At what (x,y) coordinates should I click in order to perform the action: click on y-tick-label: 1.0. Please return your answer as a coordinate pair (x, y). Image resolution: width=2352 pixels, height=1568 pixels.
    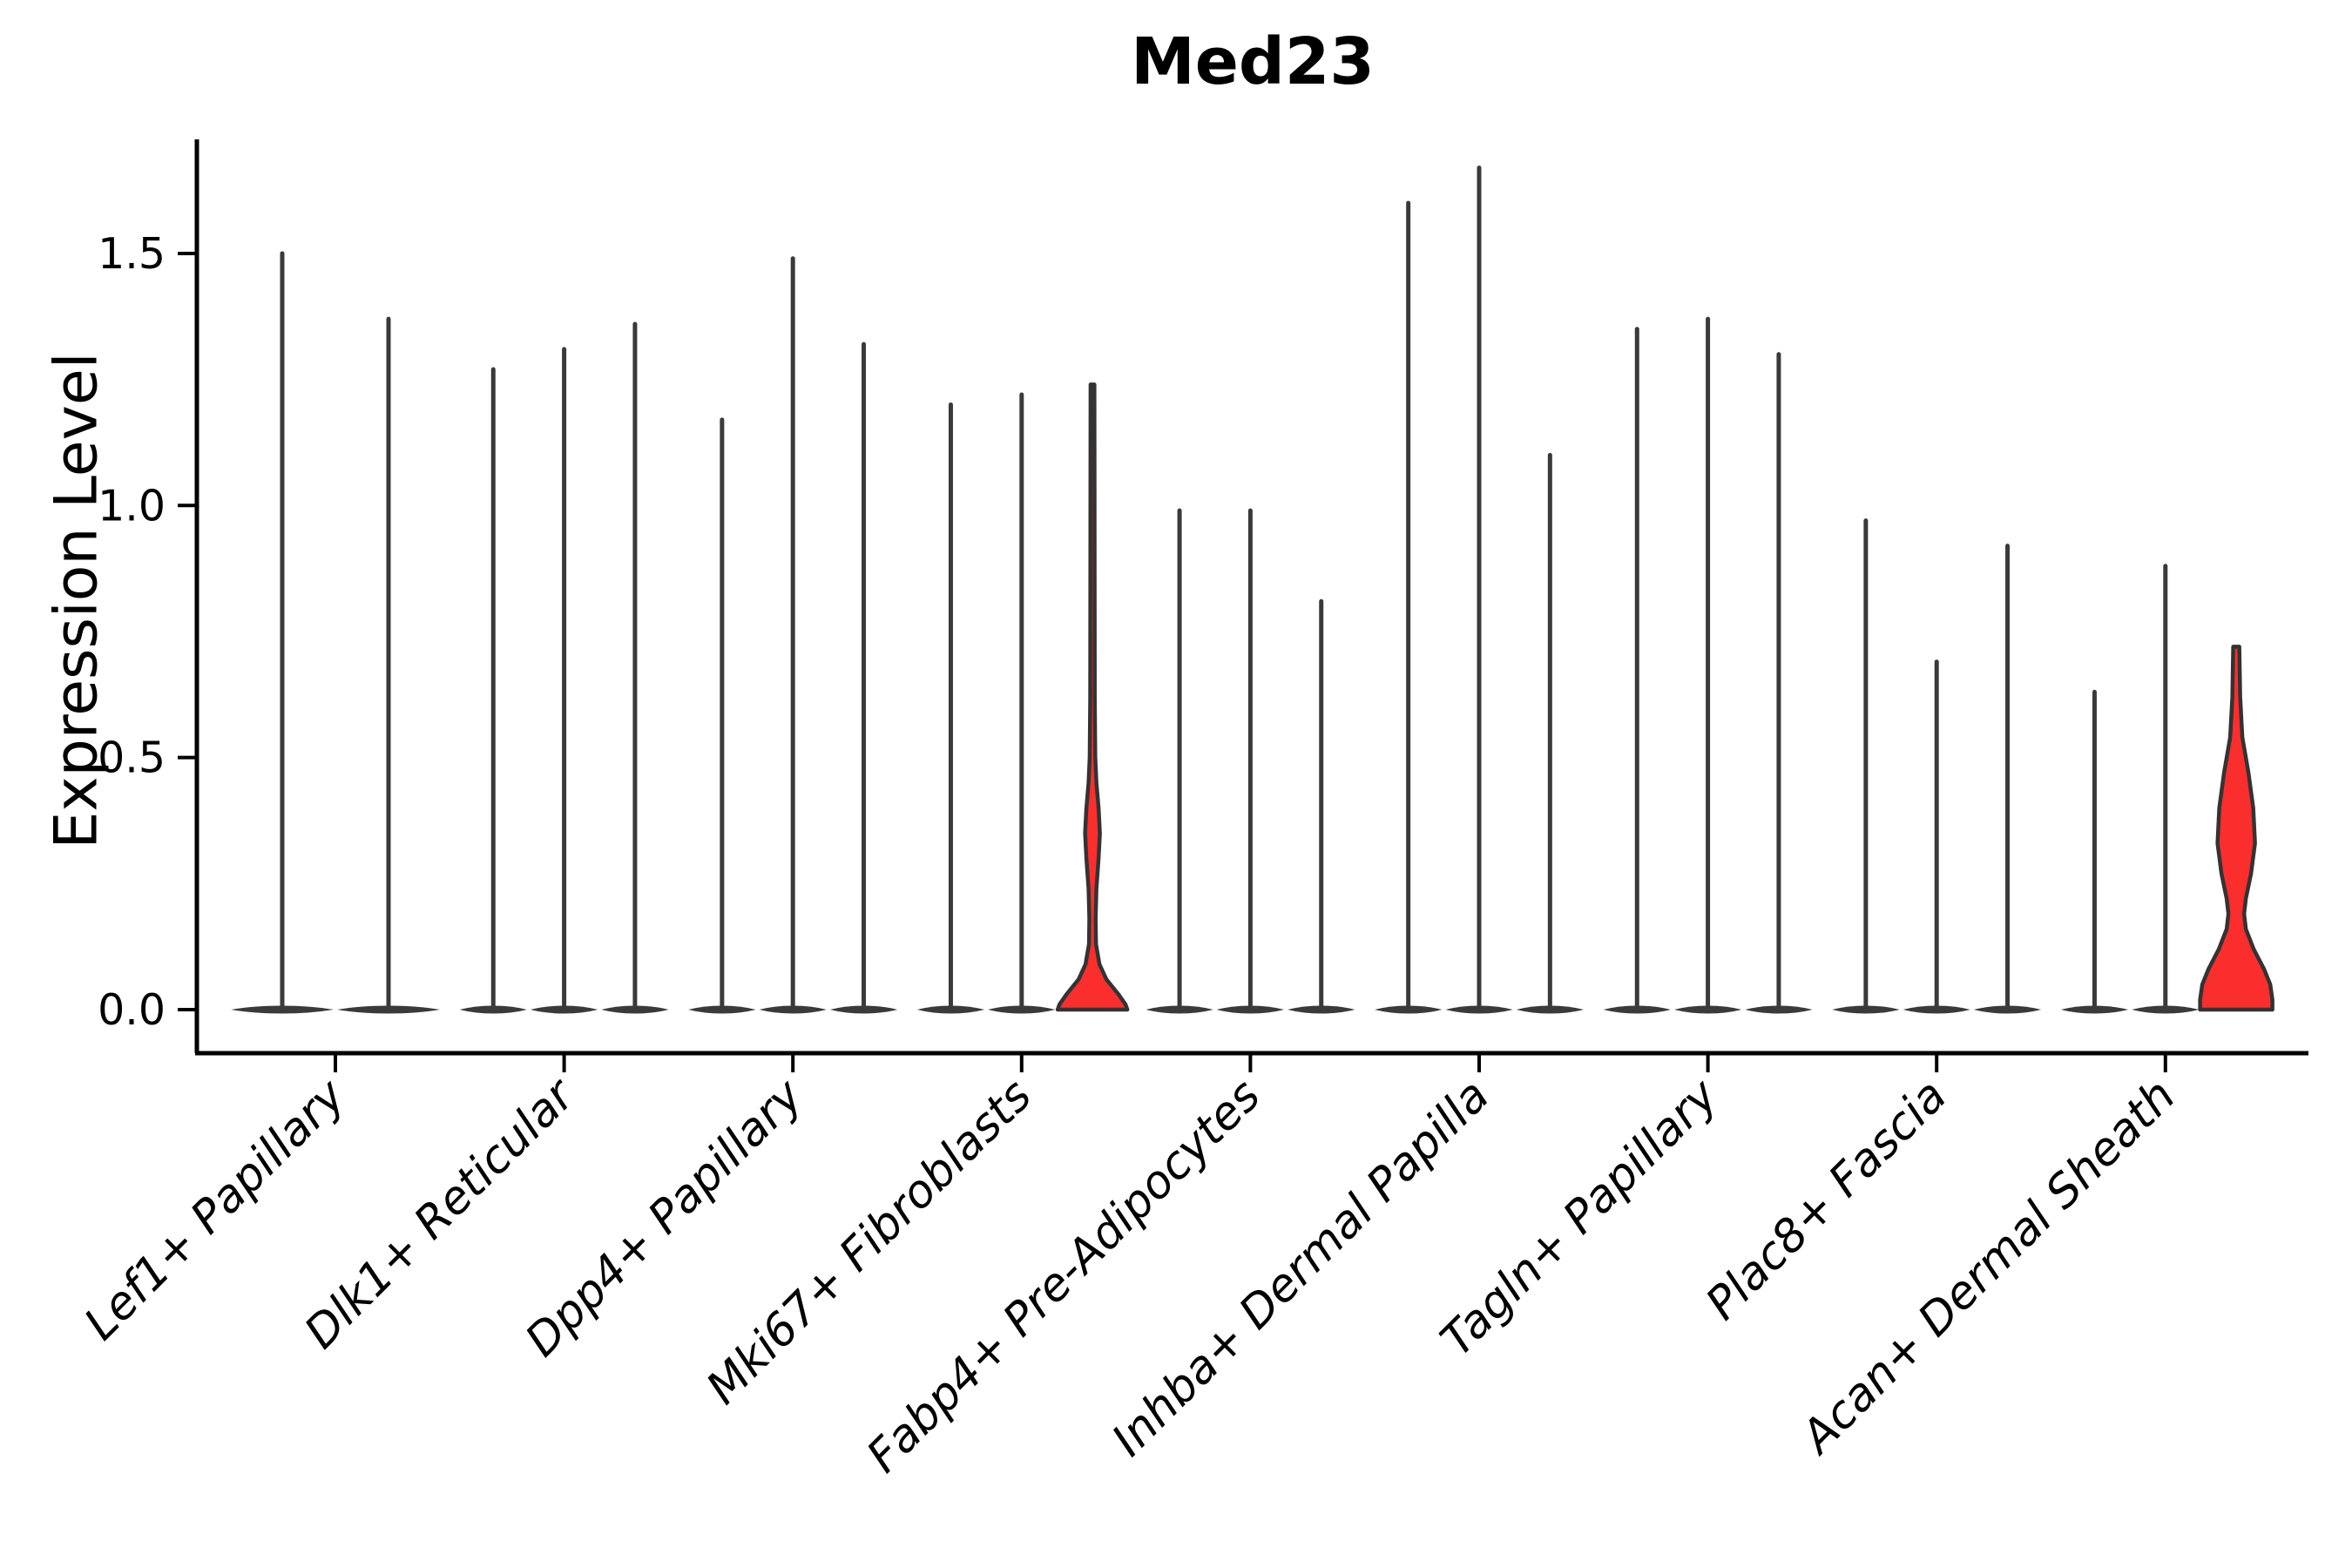
    Looking at the image, I should click on (132, 506).